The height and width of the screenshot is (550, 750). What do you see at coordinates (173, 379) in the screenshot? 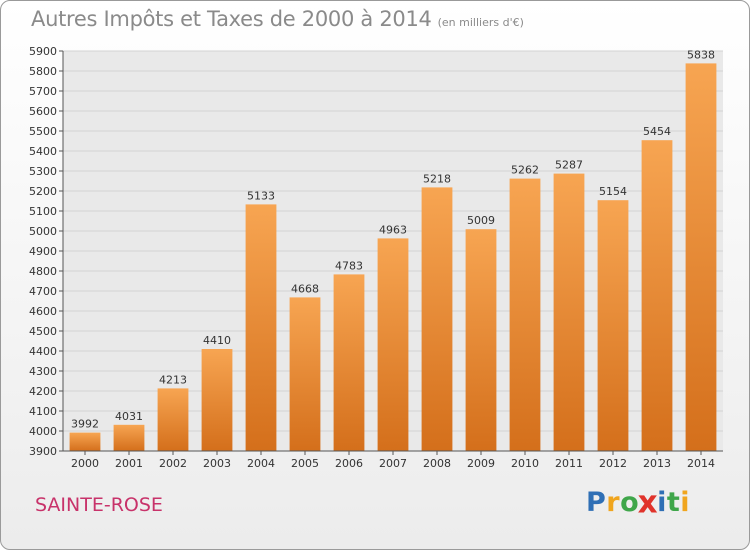
I see `value-label: 4213` at bounding box center [173, 379].